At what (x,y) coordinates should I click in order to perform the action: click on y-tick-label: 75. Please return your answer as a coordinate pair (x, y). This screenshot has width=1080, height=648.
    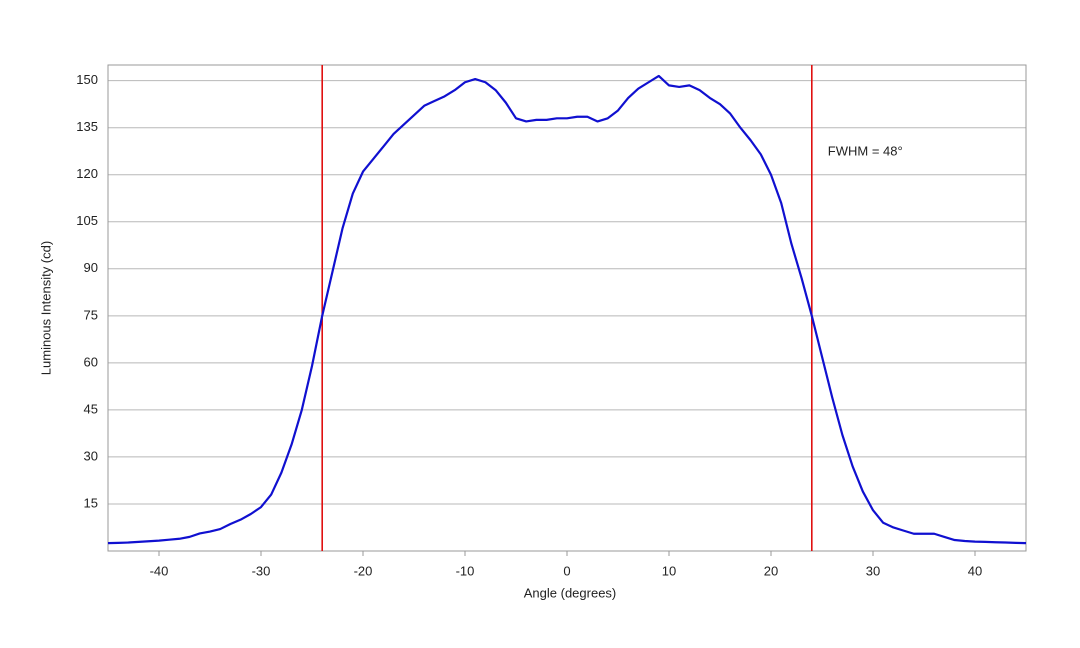
    Looking at the image, I should click on (91, 314).